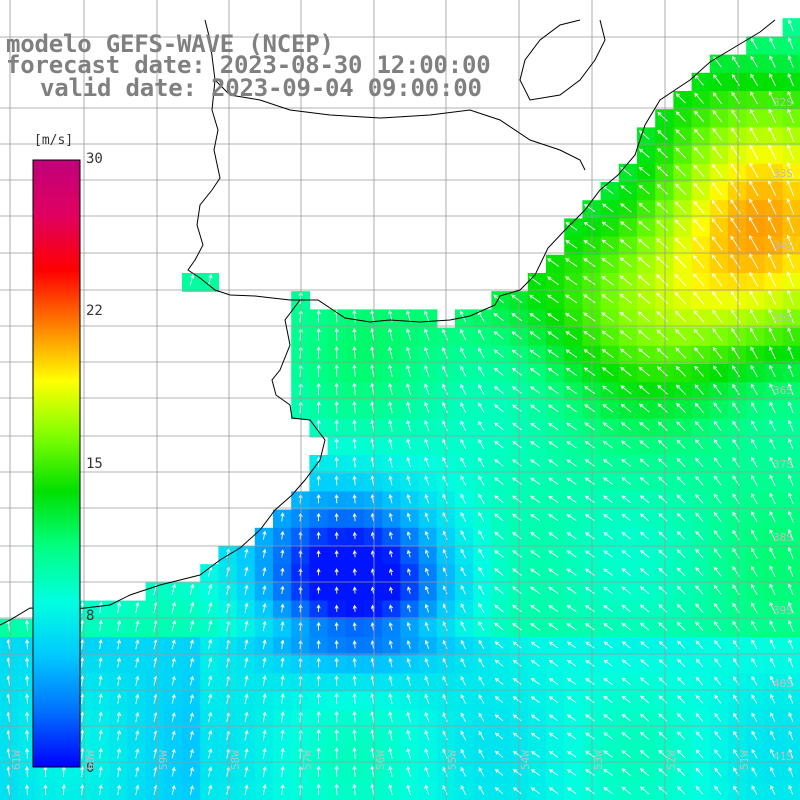  Describe the element at coordinates (56, 463) in the screenshot. I see `colorbar-gradient` at that location.